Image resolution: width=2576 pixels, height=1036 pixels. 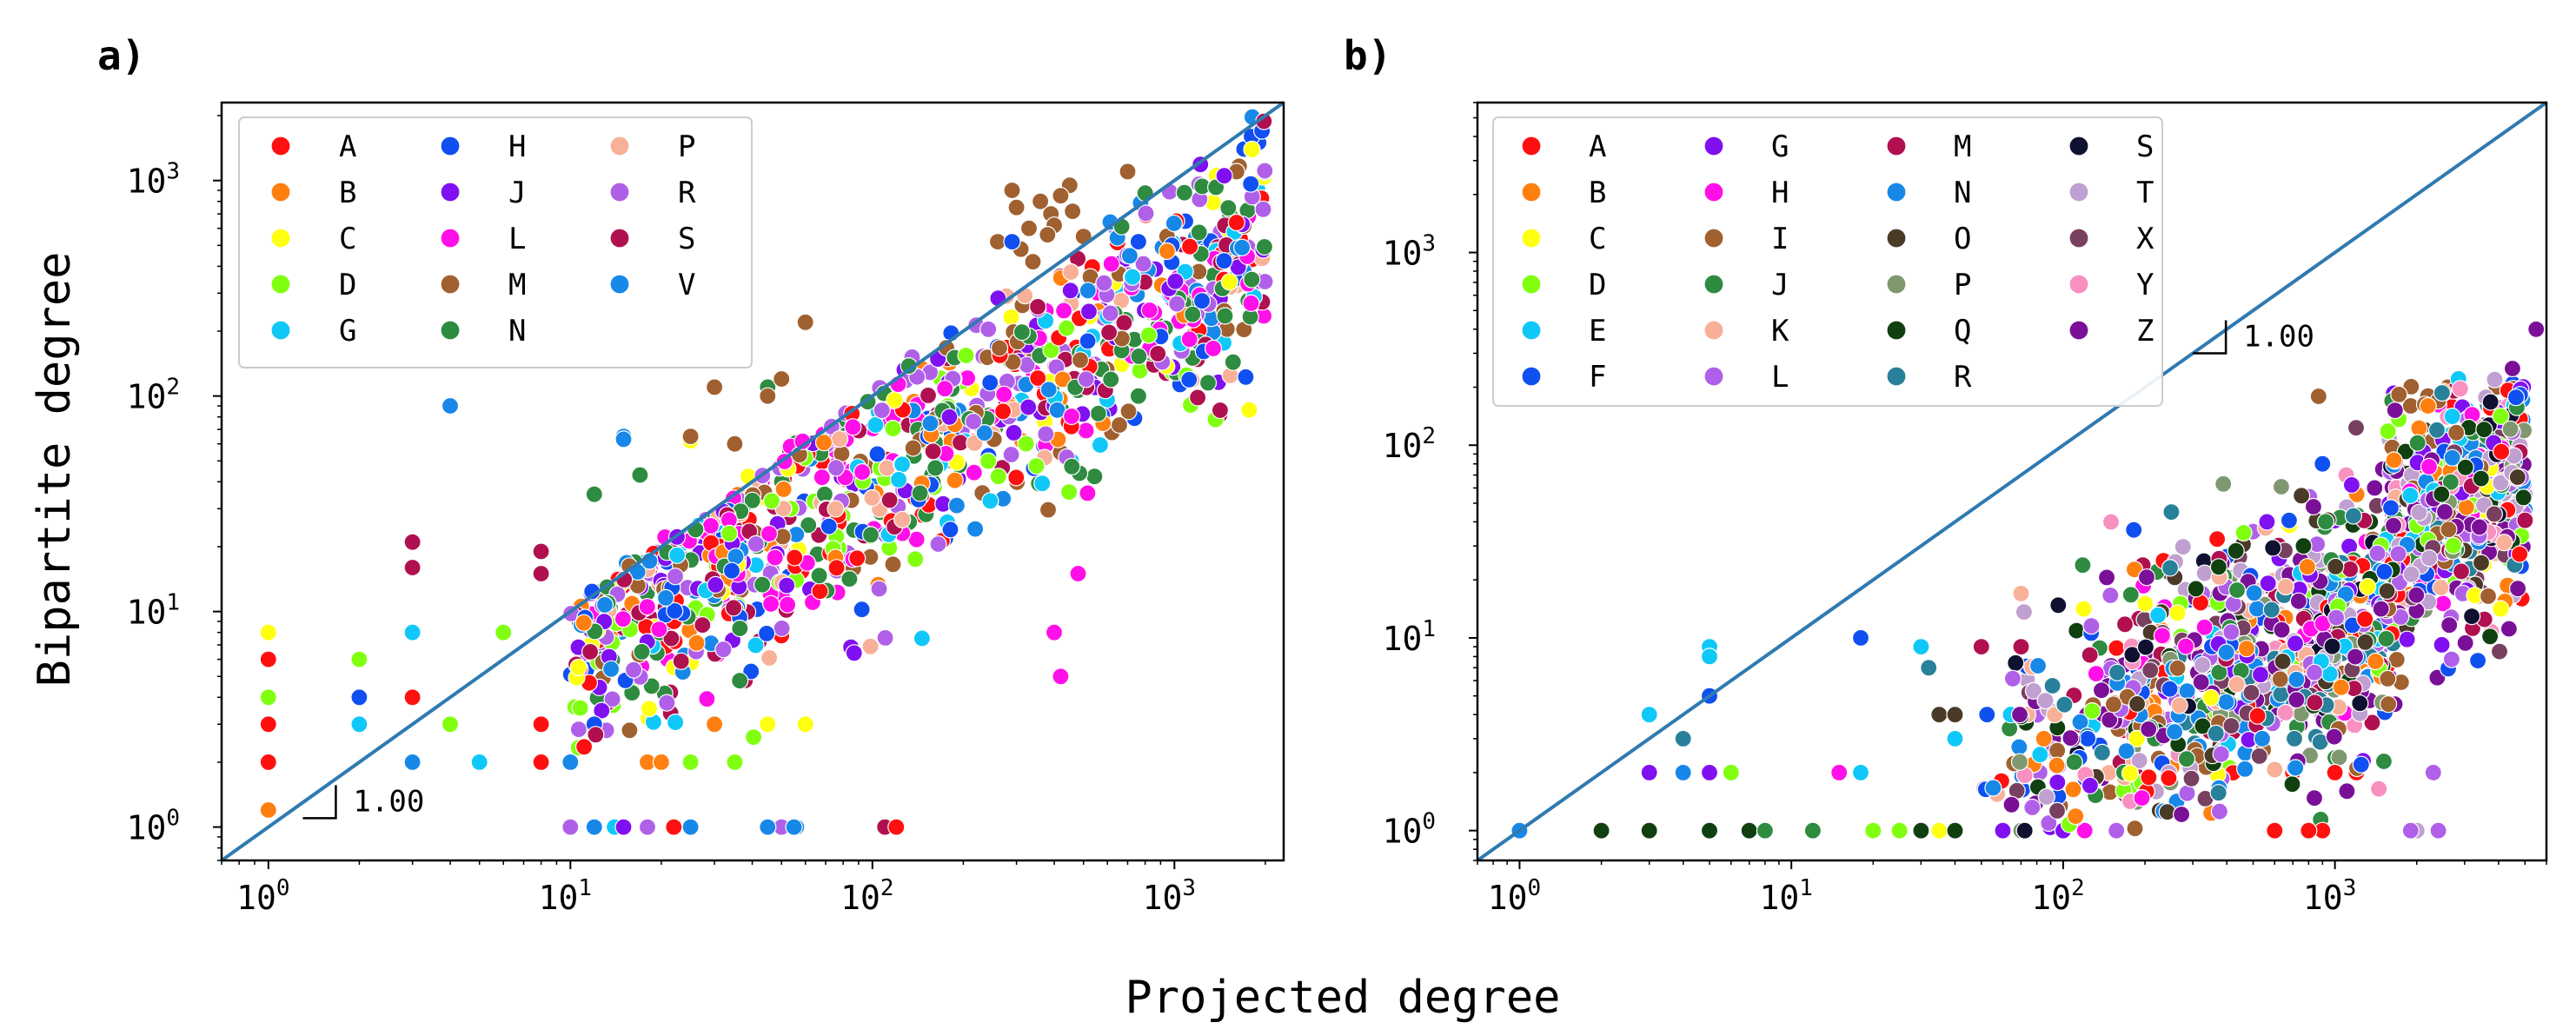 I want to click on legend-label-V: V, so click(x=686, y=285).